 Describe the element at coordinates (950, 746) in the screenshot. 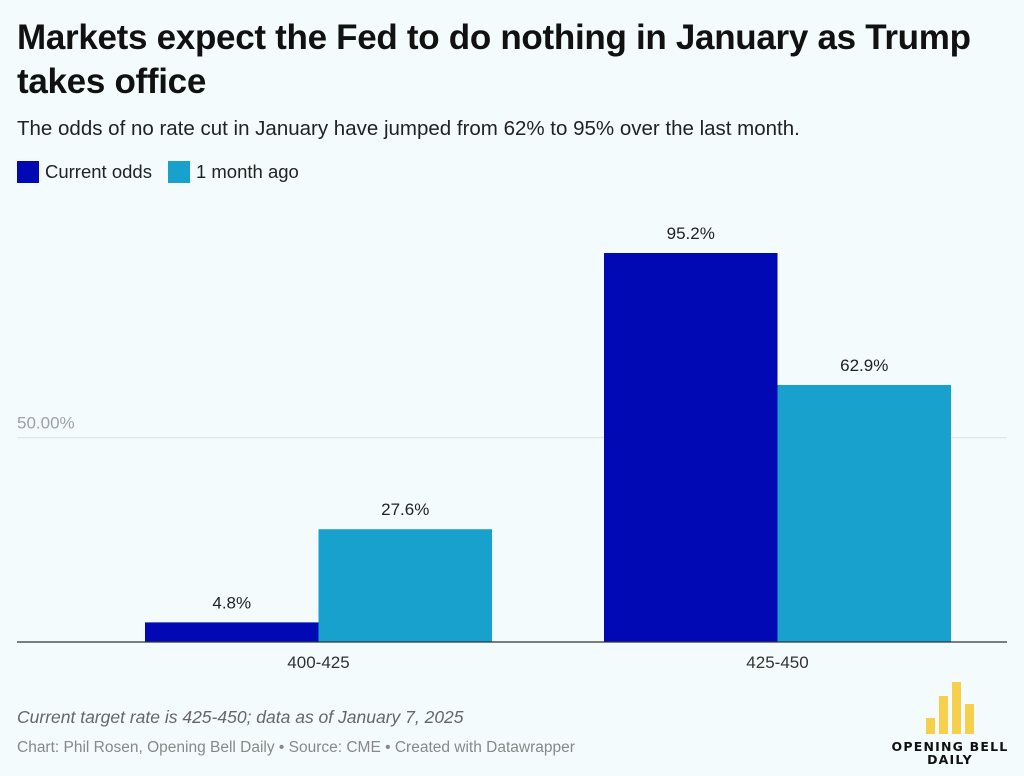

I see `logo-text-line1: OPENING BELL` at that location.